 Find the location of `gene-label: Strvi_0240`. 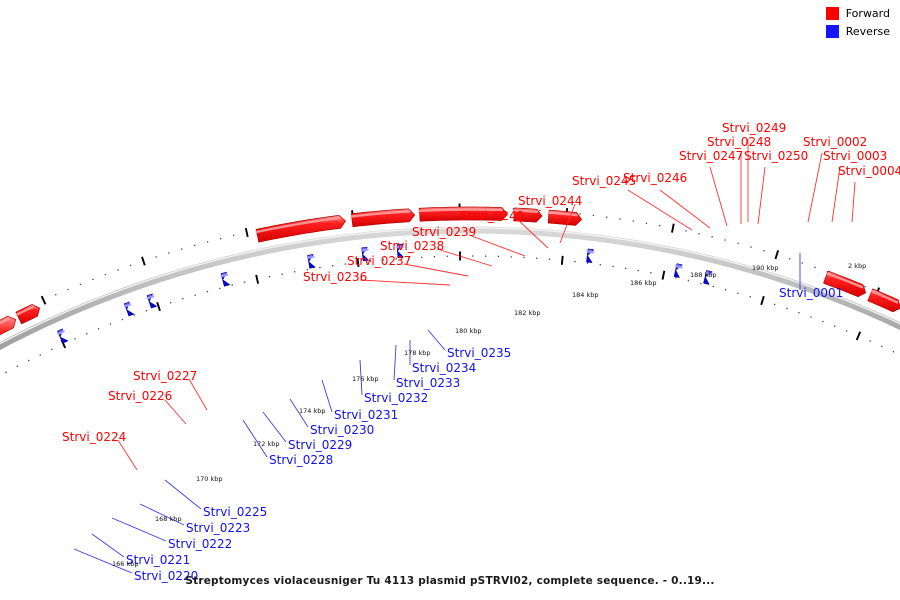

gene-label: Strvi_0240 is located at coordinates (492, 216).